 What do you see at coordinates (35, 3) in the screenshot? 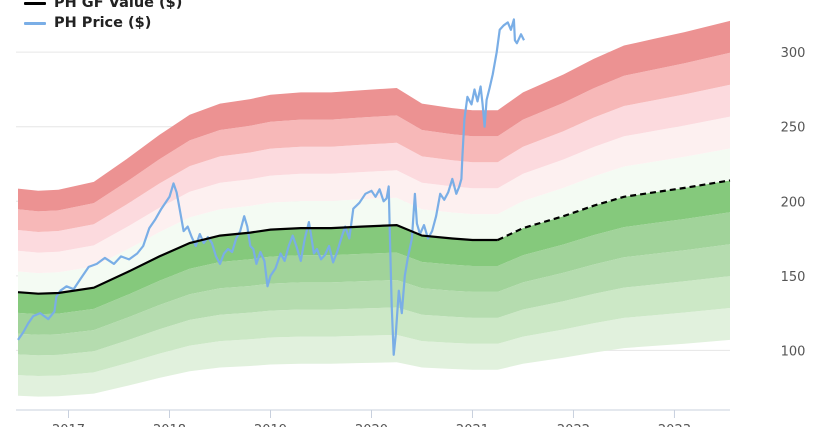
I see `legend-swatch-gf-value` at bounding box center [35, 3].